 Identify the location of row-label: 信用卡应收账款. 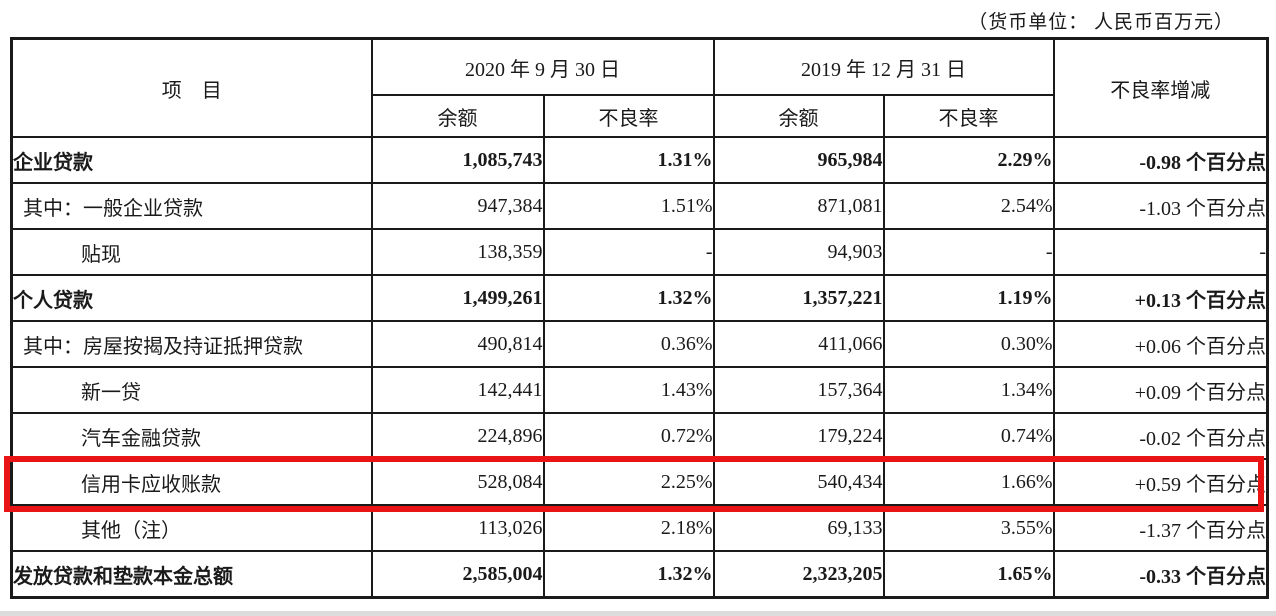
(191, 482).